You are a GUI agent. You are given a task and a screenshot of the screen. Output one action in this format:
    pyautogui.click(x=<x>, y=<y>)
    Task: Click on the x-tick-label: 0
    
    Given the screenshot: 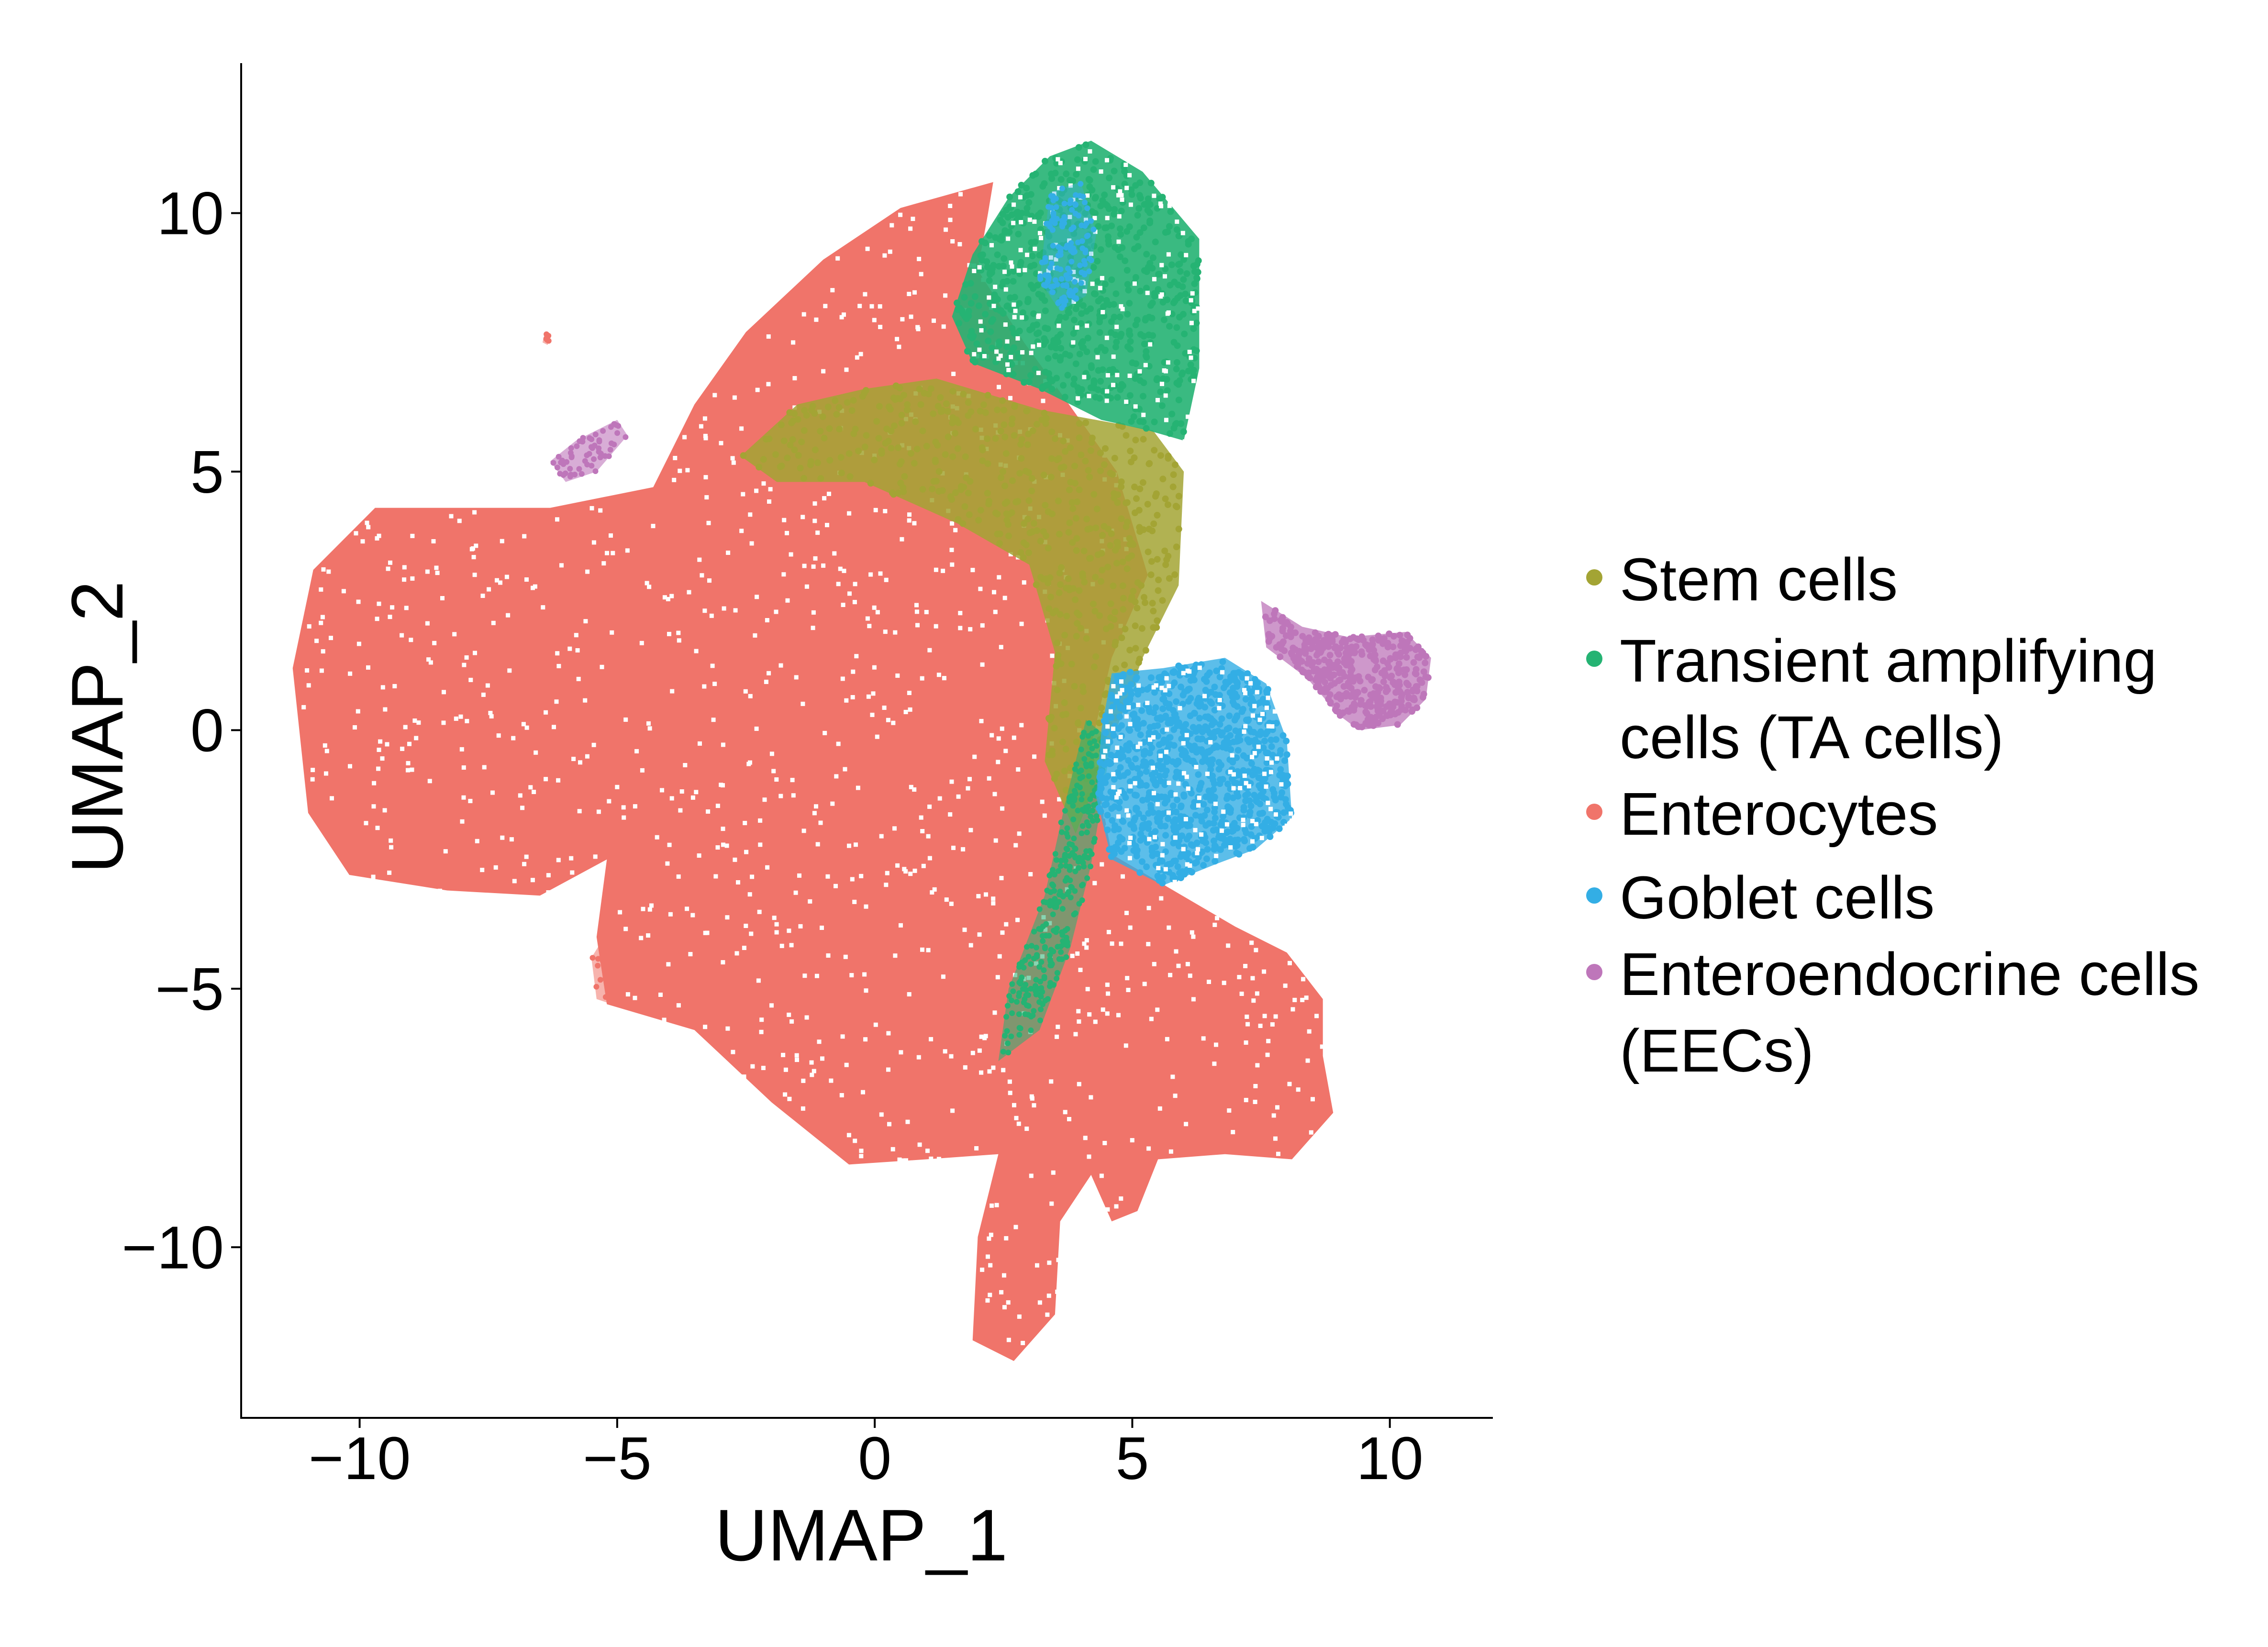 What is the action you would take?
    pyautogui.click(x=874, y=1458)
    